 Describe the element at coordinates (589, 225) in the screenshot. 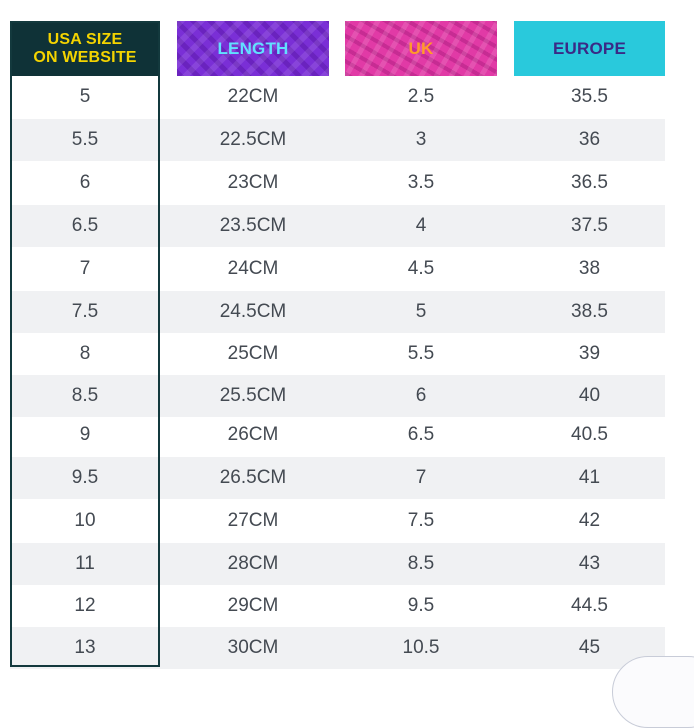

I see `table-cell-europe: 37.5` at that location.